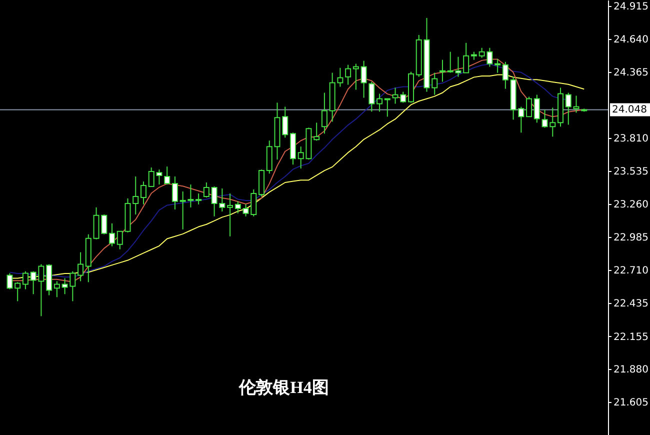 This screenshot has height=435, width=650. What do you see at coordinates (631, 40) in the screenshot?
I see `y-tick-label: 24.640` at bounding box center [631, 40].